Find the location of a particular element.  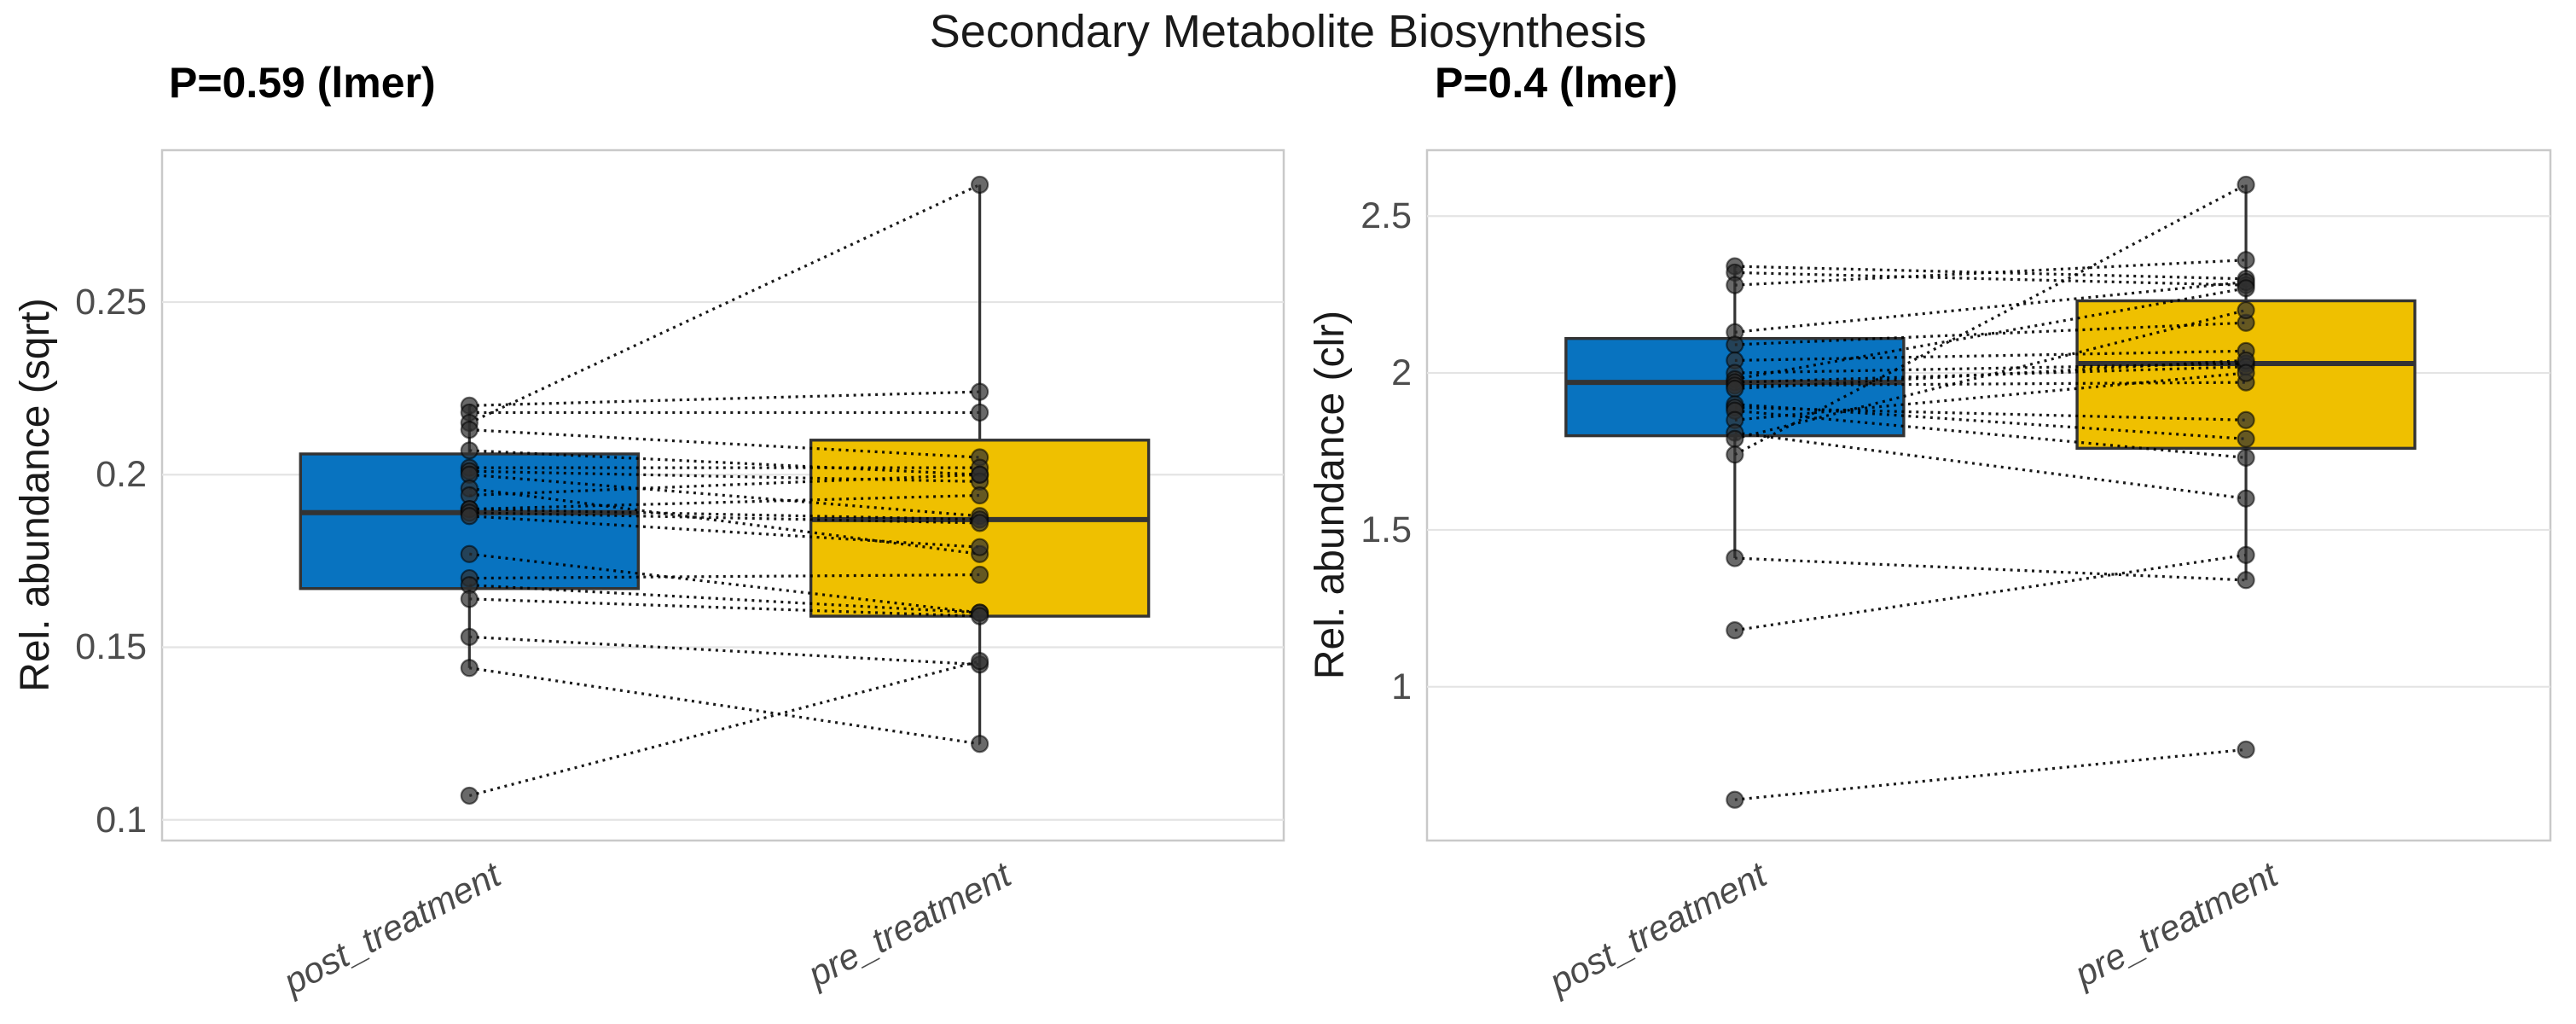

chart-title: Secondary Metabolite Biosynthesis is located at coordinates (1288, 32).